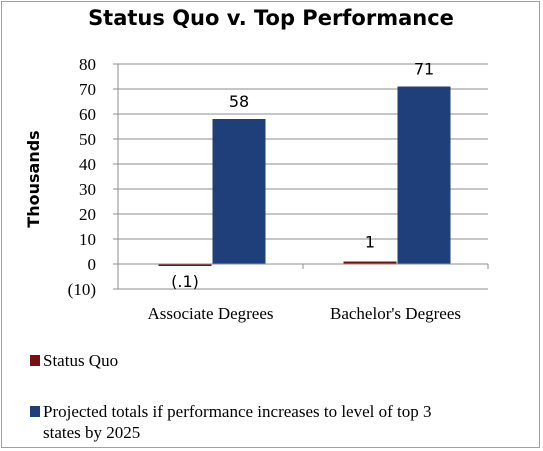 The image size is (543, 451). What do you see at coordinates (87, 164) in the screenshot?
I see `y-tick-label: 40` at bounding box center [87, 164].